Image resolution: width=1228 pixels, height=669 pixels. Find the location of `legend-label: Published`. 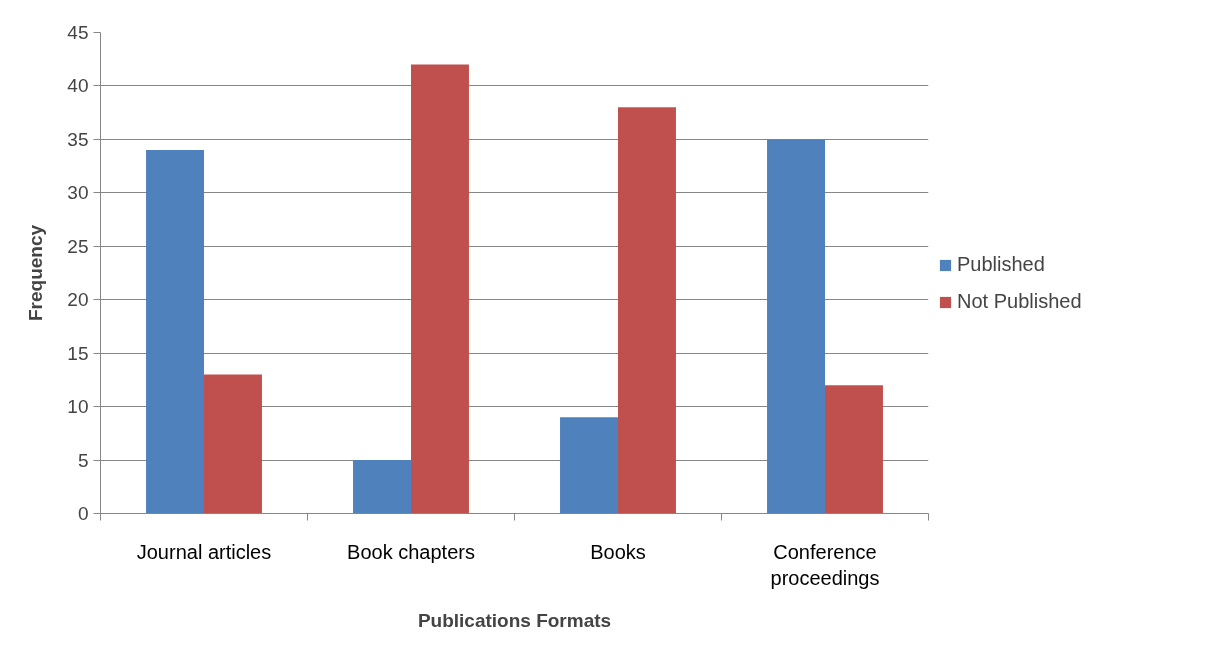

legend-label: Published is located at coordinates (1001, 264).